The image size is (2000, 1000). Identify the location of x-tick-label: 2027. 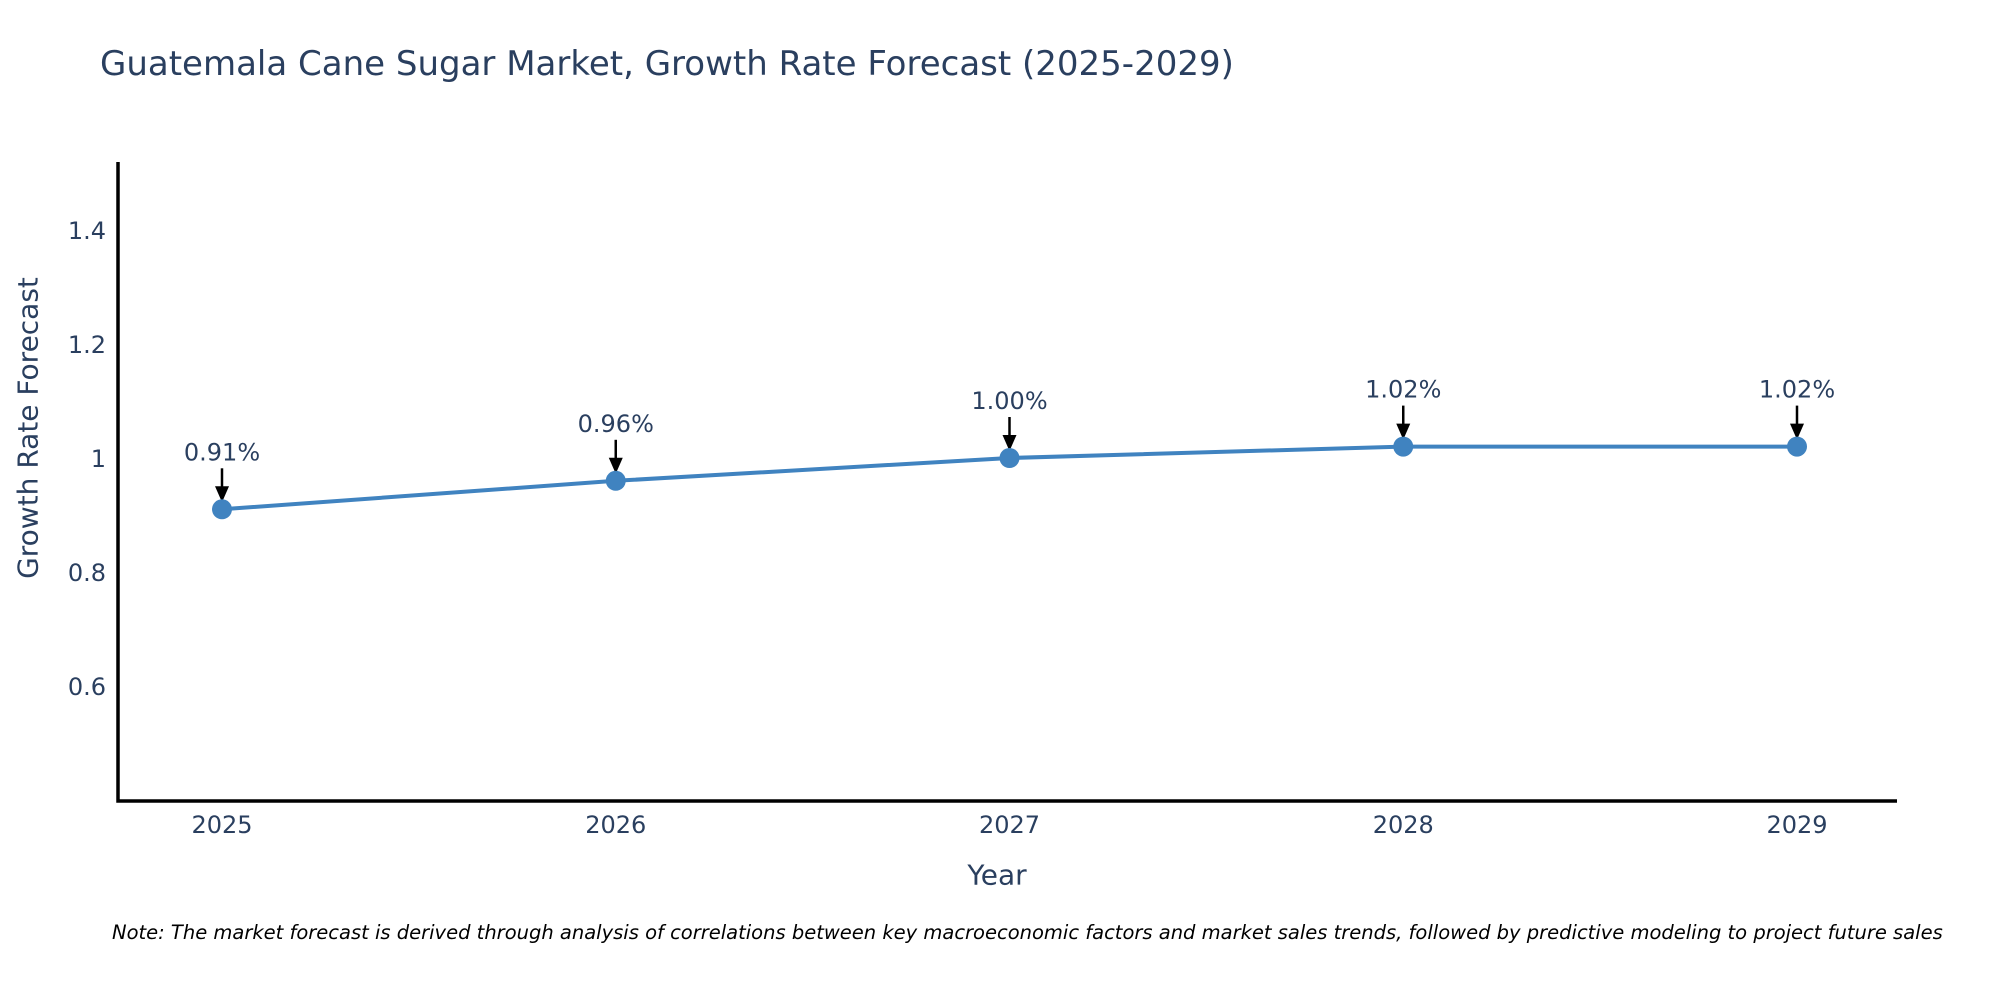
(1009, 825).